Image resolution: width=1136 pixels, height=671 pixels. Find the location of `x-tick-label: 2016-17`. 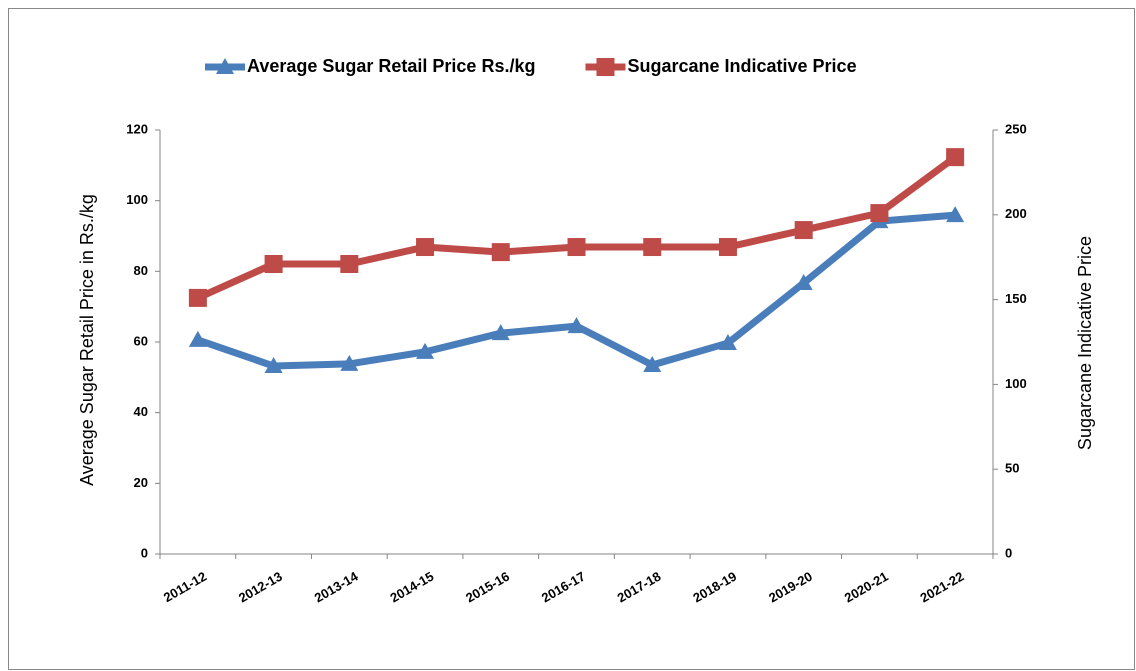

x-tick-label: 2016-17 is located at coordinates (563, 587).